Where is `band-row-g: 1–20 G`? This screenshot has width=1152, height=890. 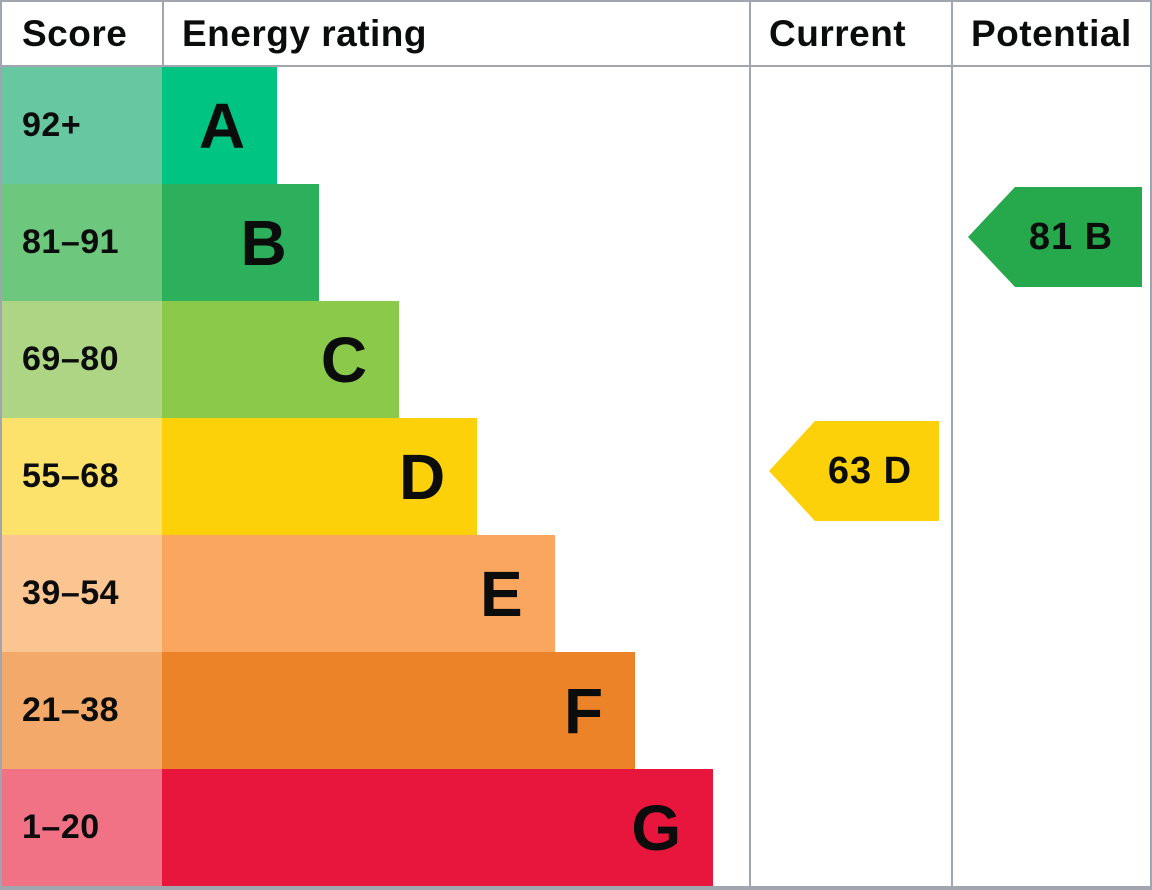 band-row-g: 1–20 G is located at coordinates (576, 827).